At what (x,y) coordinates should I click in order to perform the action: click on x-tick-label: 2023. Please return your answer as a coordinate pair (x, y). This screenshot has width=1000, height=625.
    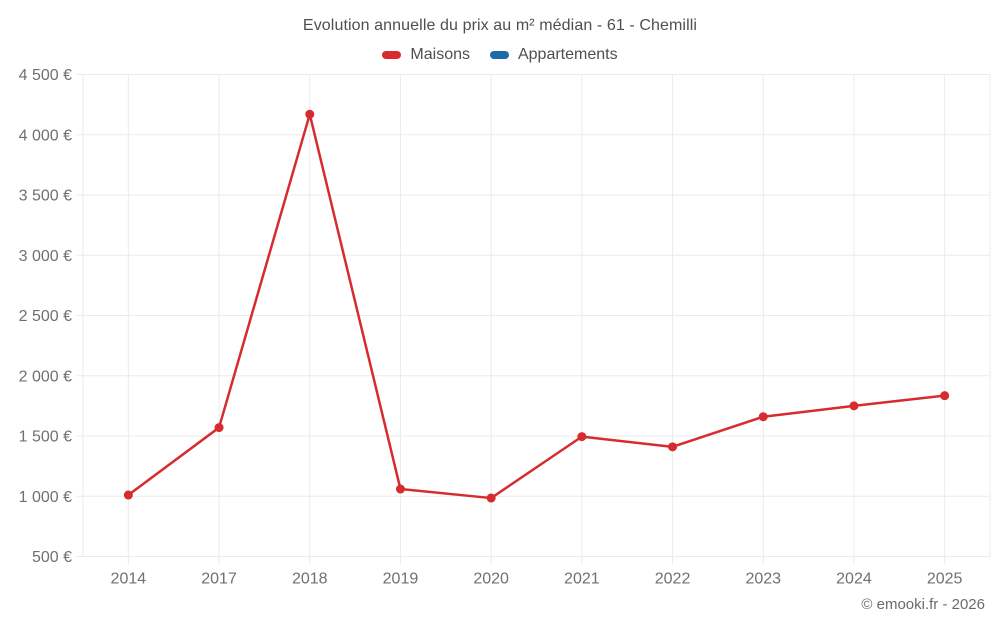
    Looking at the image, I should click on (763, 579).